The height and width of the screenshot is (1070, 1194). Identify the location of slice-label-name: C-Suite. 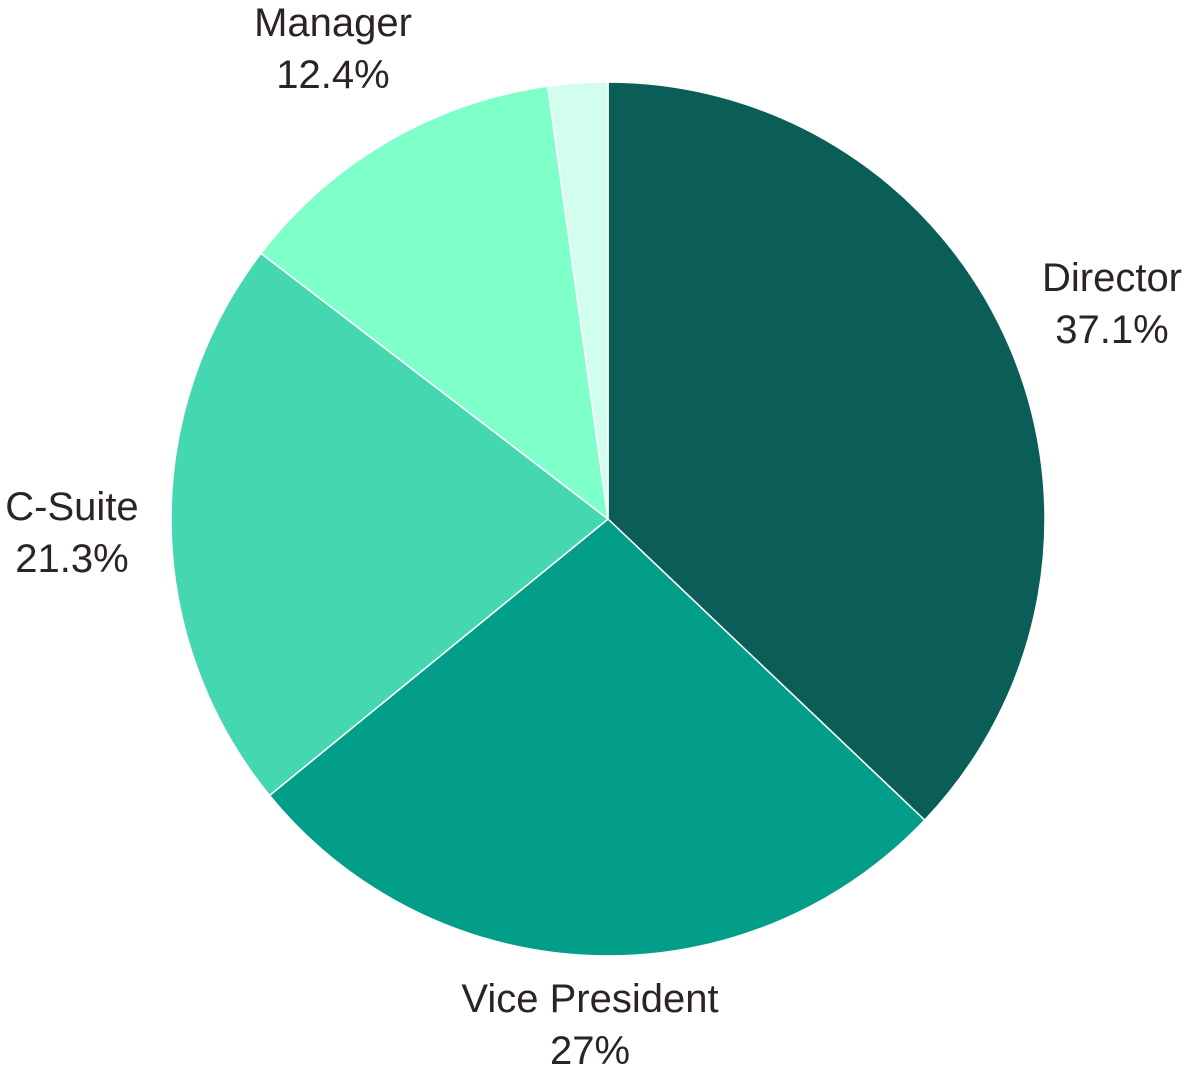
(71, 507).